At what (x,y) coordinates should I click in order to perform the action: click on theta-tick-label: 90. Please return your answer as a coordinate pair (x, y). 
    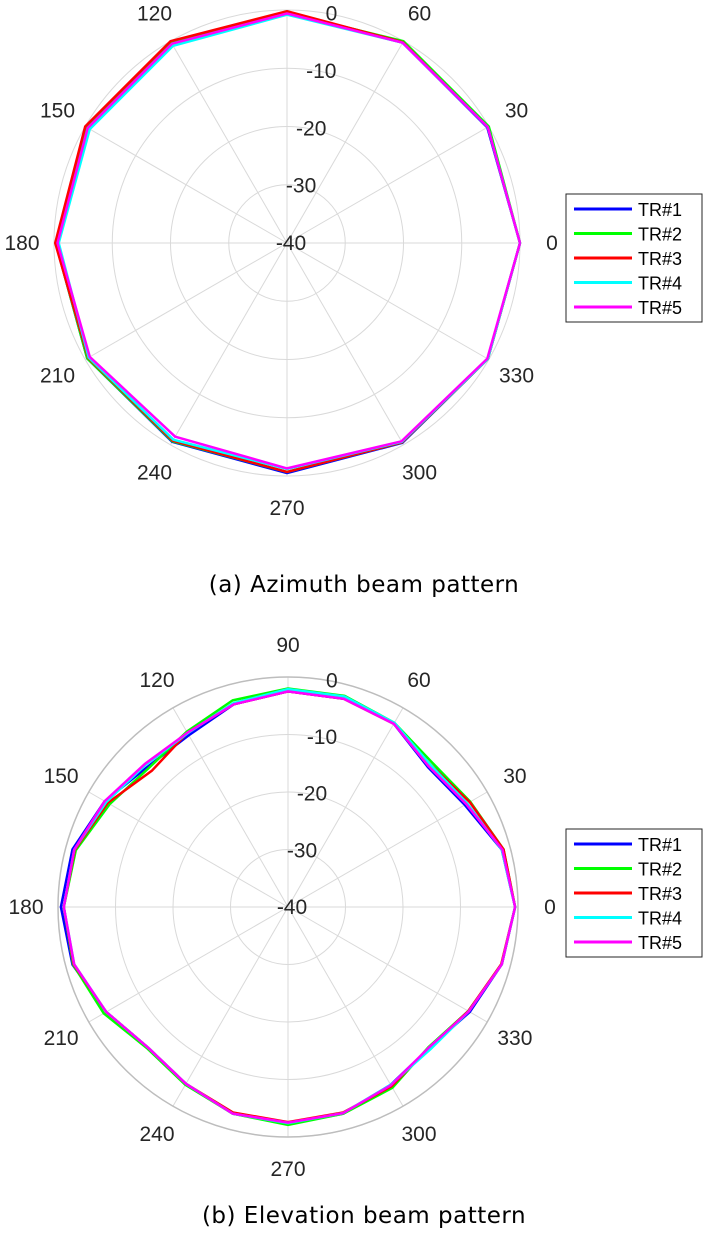
    Looking at the image, I should click on (287, 645).